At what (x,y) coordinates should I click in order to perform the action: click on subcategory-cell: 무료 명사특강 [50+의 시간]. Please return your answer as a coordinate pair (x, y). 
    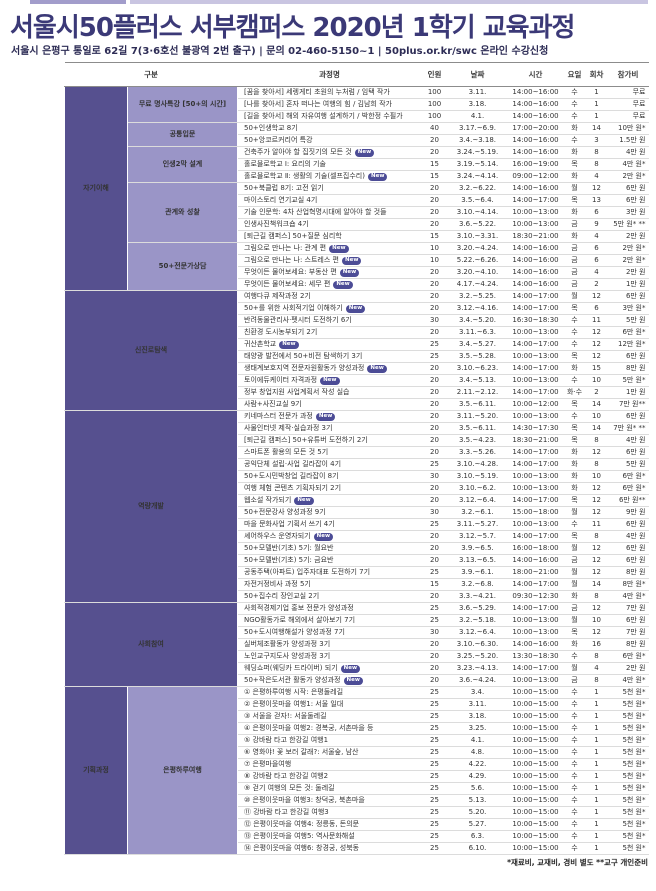
    Looking at the image, I should click on (182, 104).